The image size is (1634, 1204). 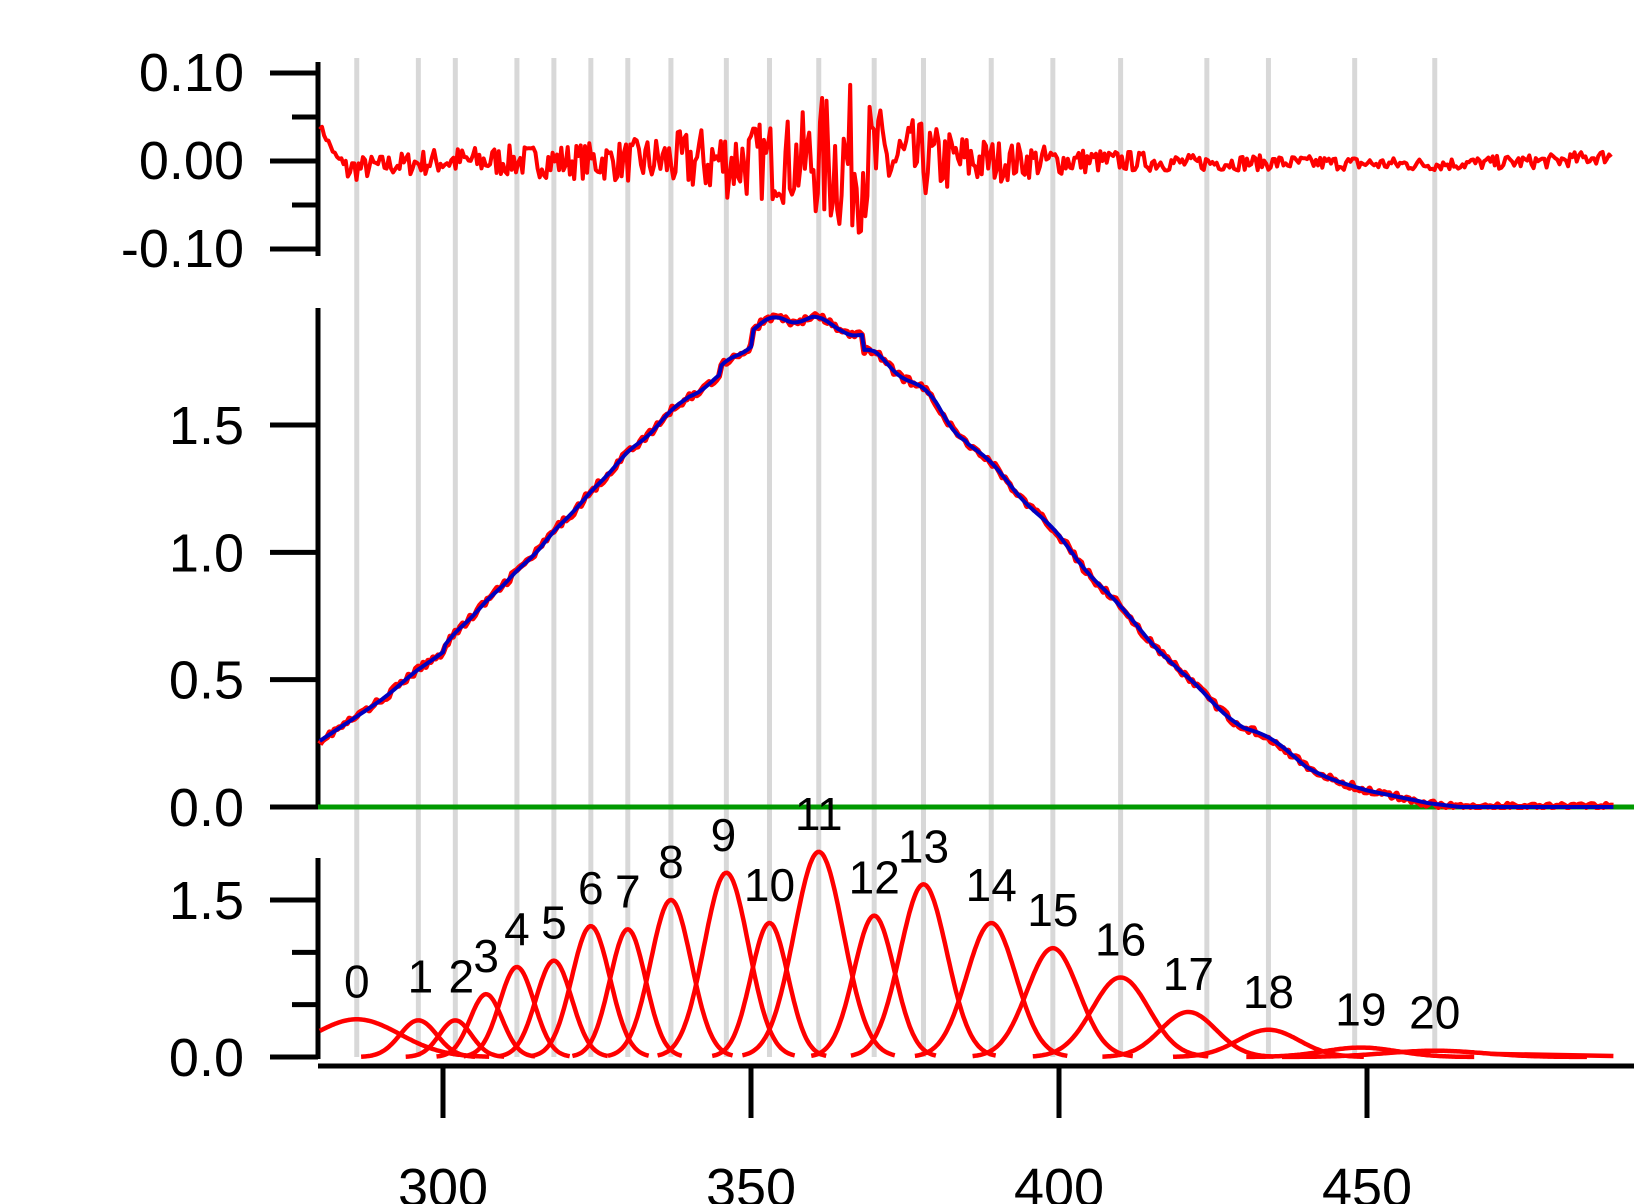 What do you see at coordinates (295, 959) in the screenshot?
I see `components-y-axis` at bounding box center [295, 959].